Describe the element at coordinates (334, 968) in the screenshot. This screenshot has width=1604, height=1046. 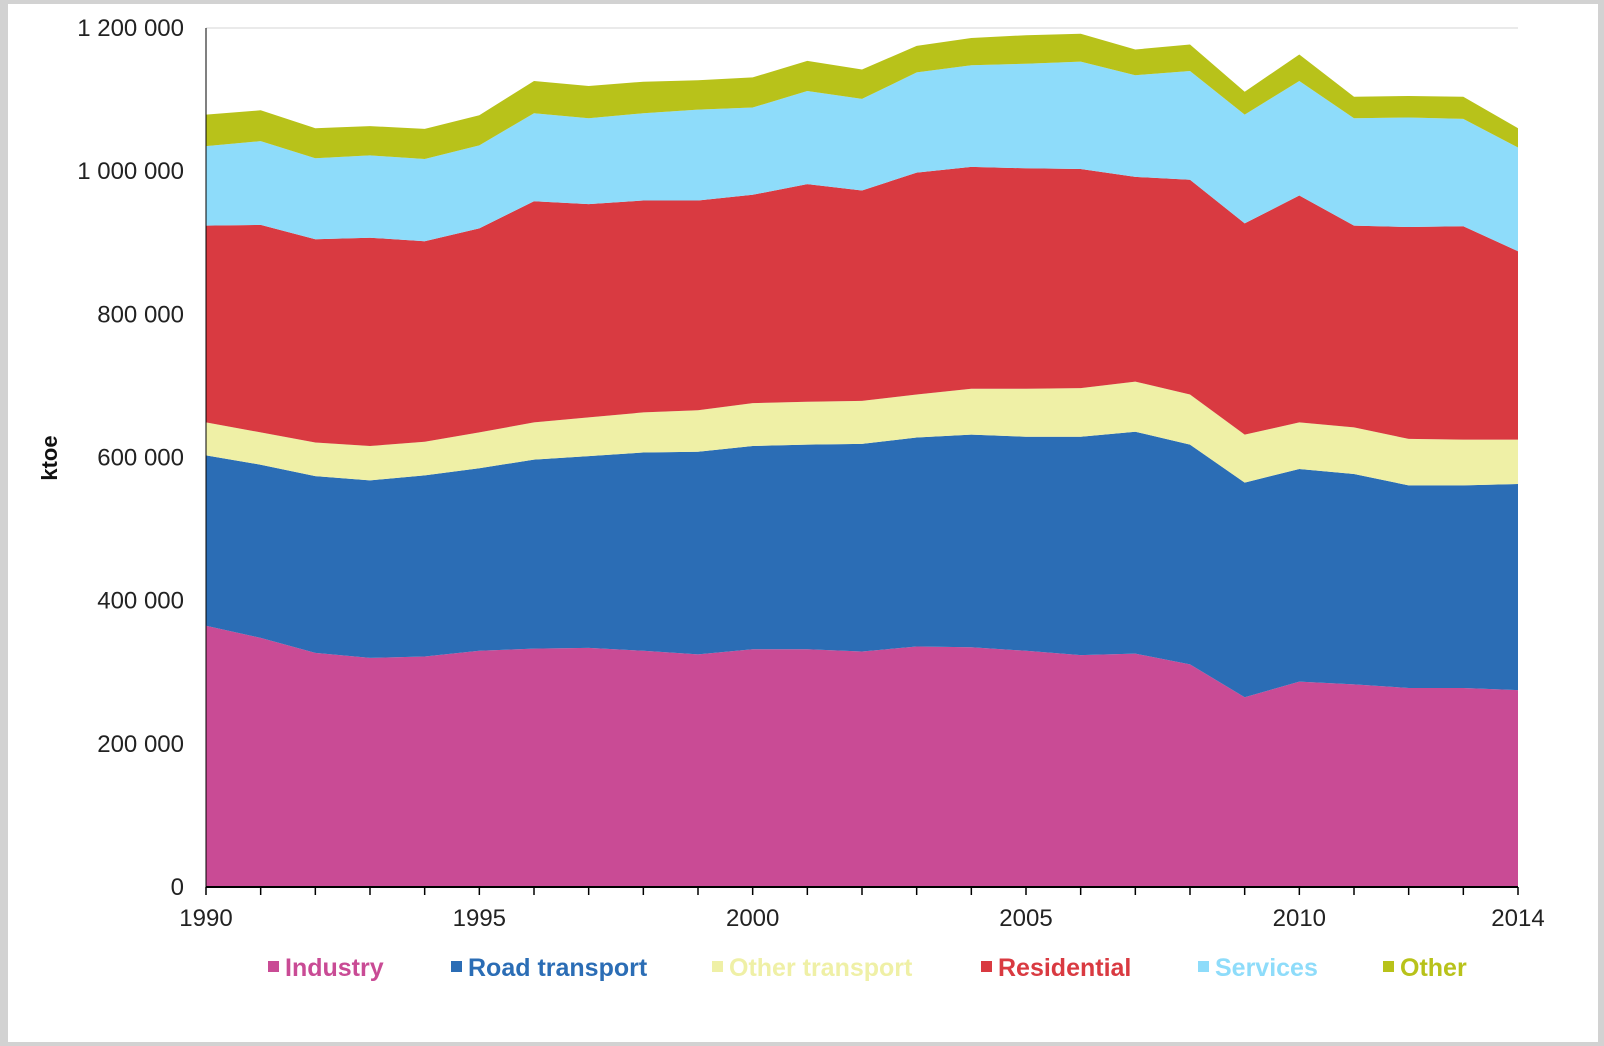
I see `legend-label: Industry` at that location.